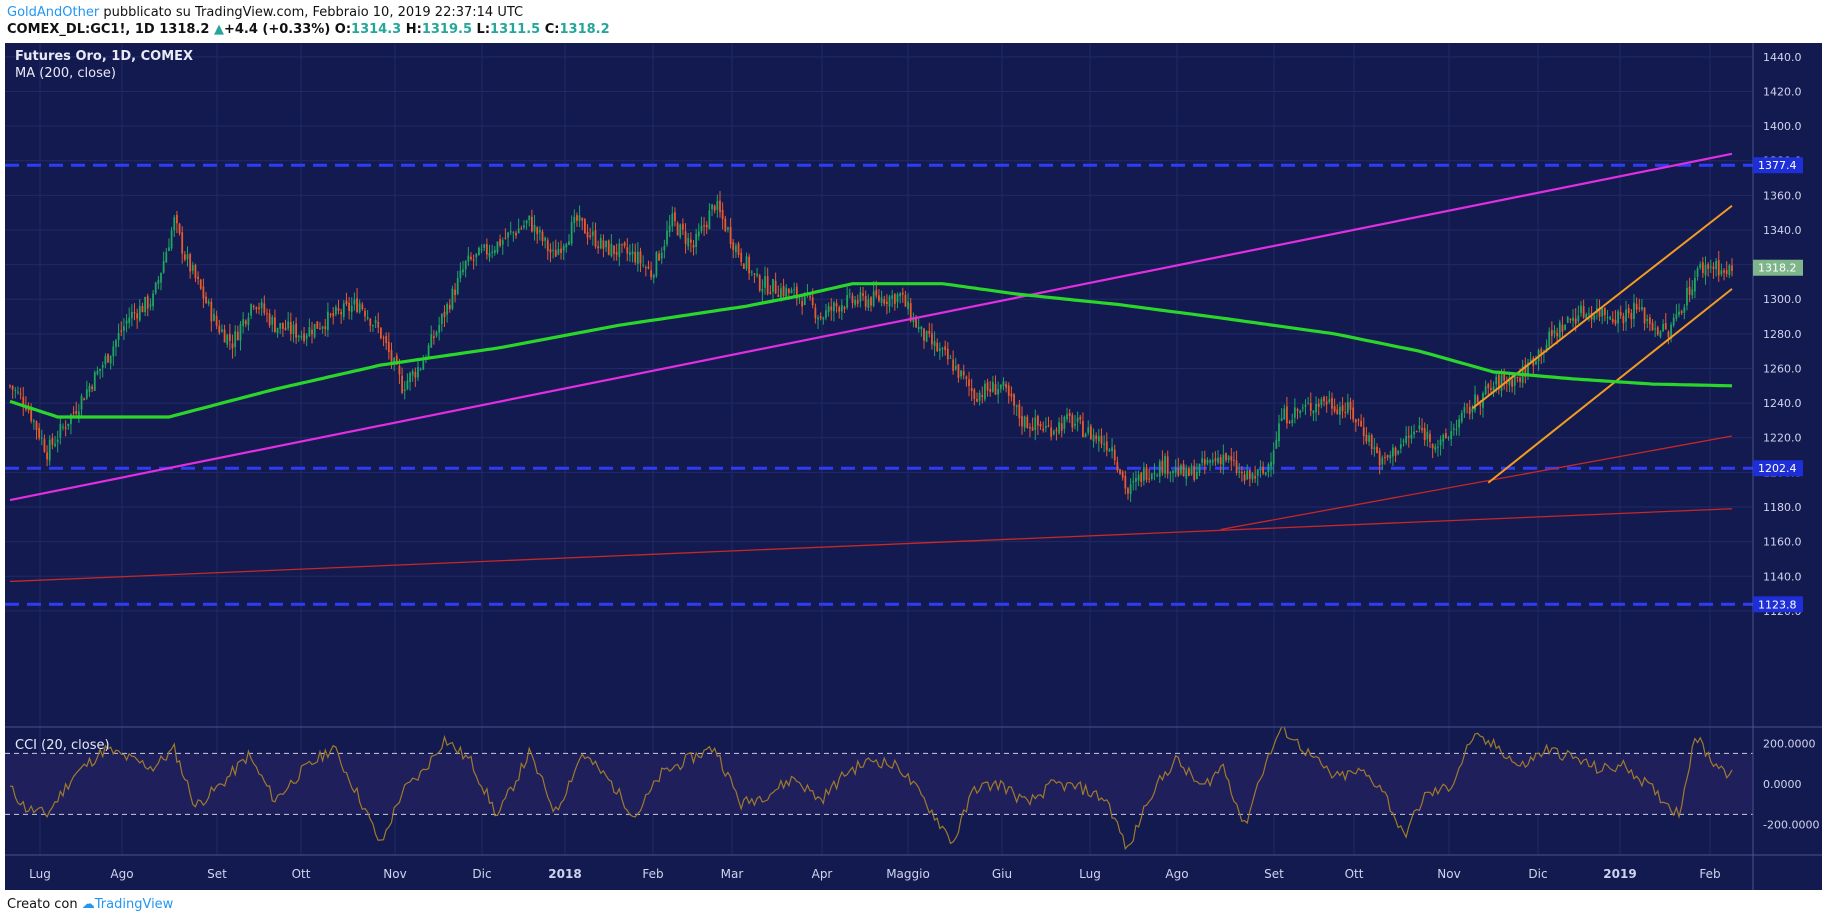 The image size is (1828, 923). I want to click on up-arrow-icon: ▲, so click(218, 29).